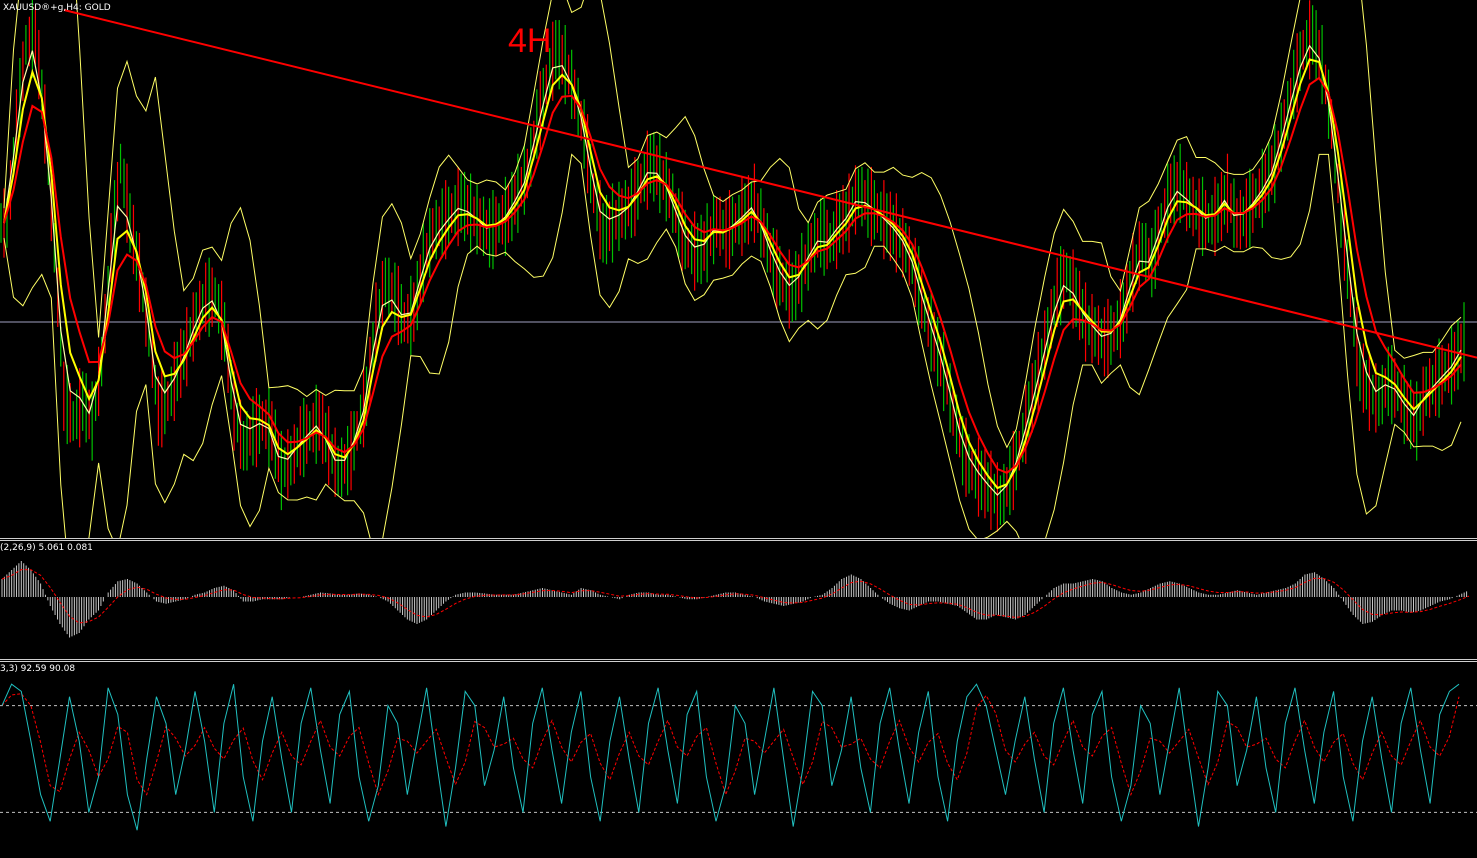 This screenshot has width=1477, height=858. Describe the element at coordinates (730, 745) in the screenshot. I see `stochastic-signal-line` at that location.